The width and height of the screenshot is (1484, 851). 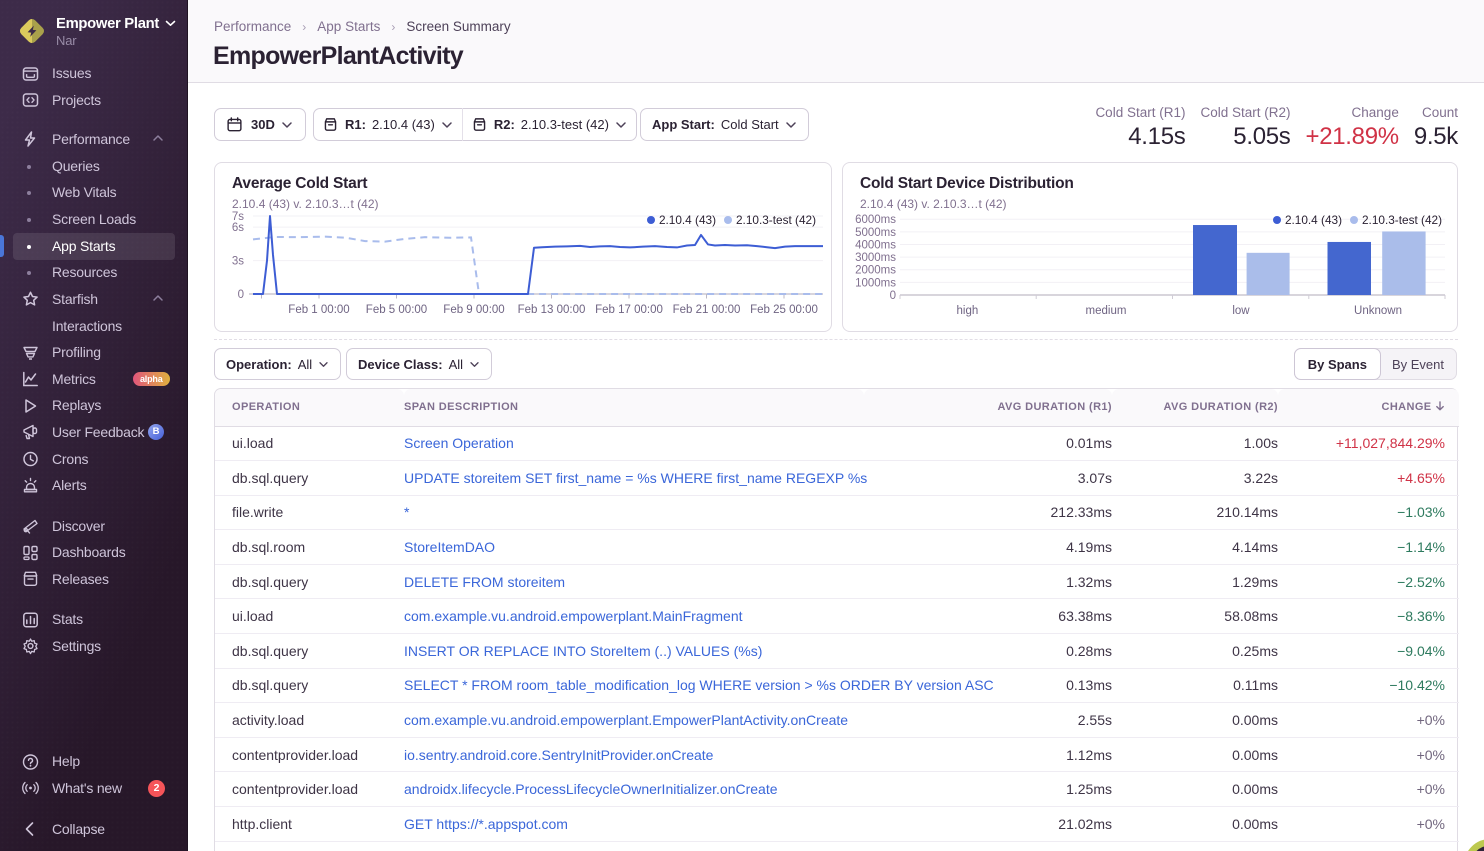 What do you see at coordinates (875, 233) in the screenshot?
I see `svg-text: 5000ms` at bounding box center [875, 233].